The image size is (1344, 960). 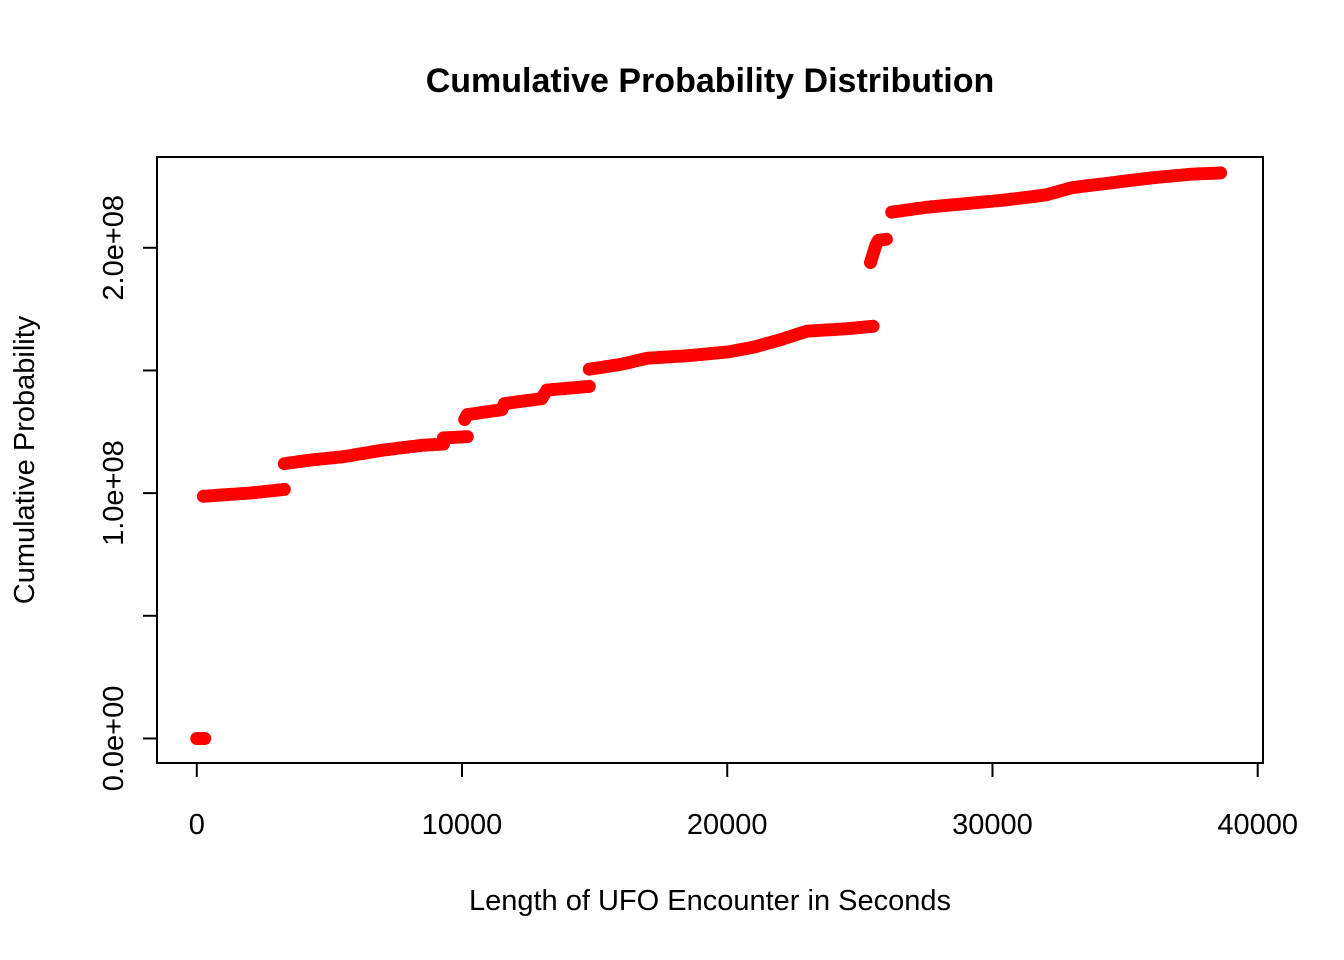 What do you see at coordinates (992, 825) in the screenshot?
I see `x-tick-label: 30000` at bounding box center [992, 825].